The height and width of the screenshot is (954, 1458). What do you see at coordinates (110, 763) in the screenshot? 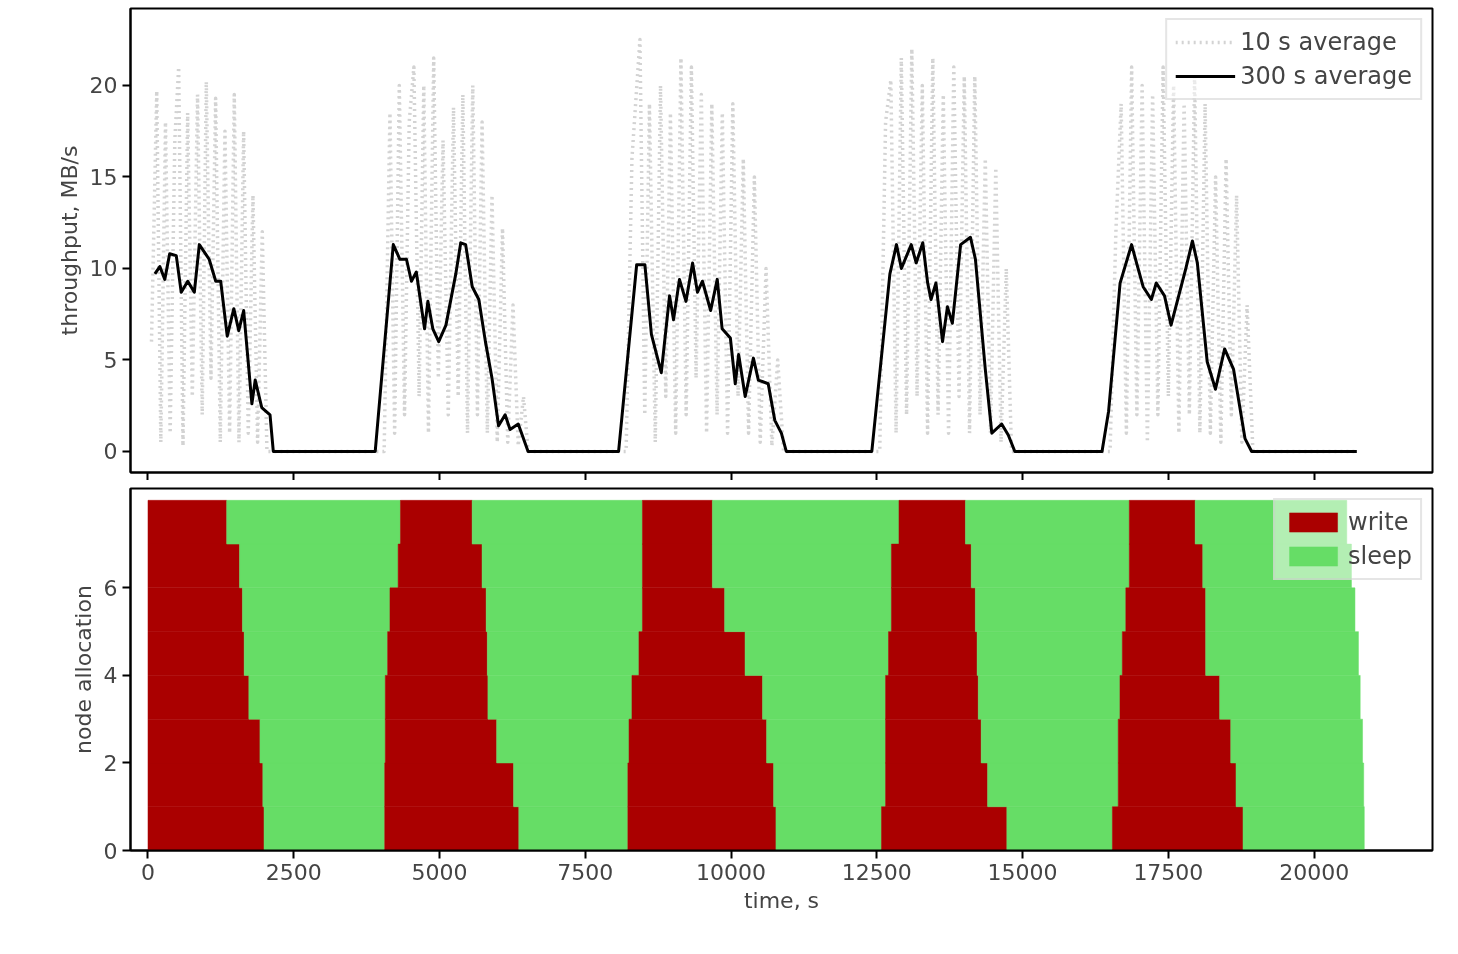
I see `y-tick-label: 2` at bounding box center [110, 763].